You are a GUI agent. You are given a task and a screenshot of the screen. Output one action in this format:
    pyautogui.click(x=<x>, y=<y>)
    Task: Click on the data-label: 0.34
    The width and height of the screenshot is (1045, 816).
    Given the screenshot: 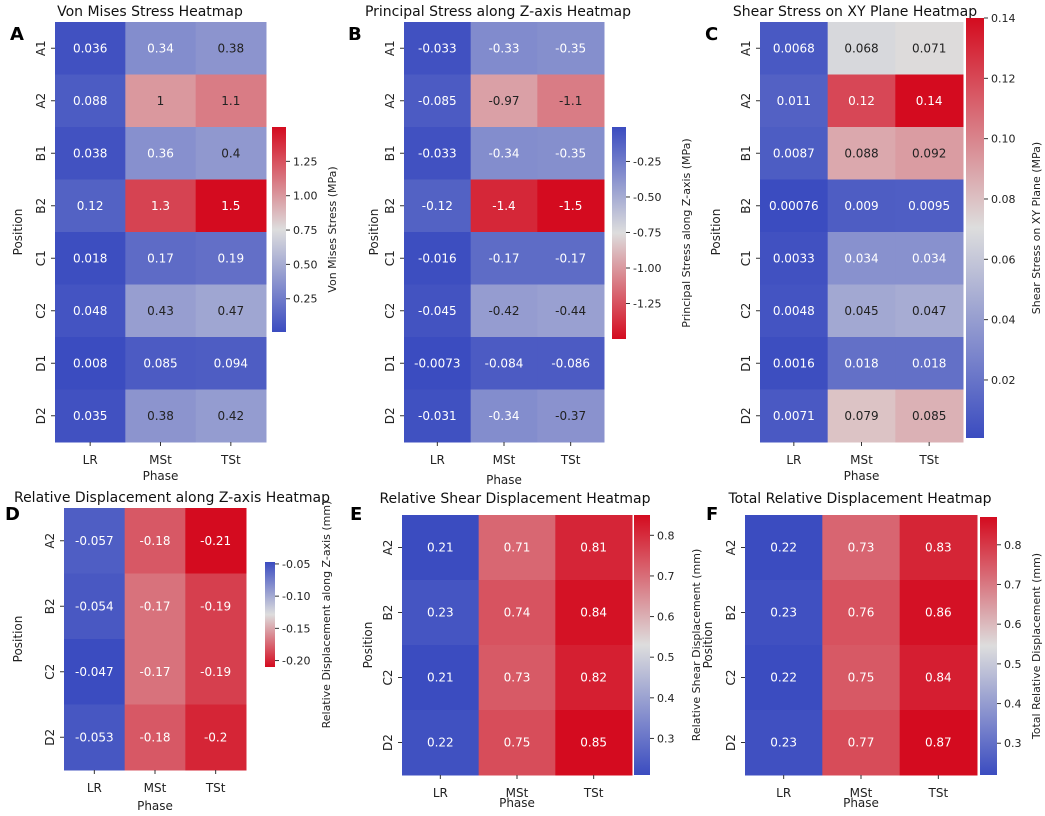 What is the action you would take?
    pyautogui.click(x=160, y=48)
    